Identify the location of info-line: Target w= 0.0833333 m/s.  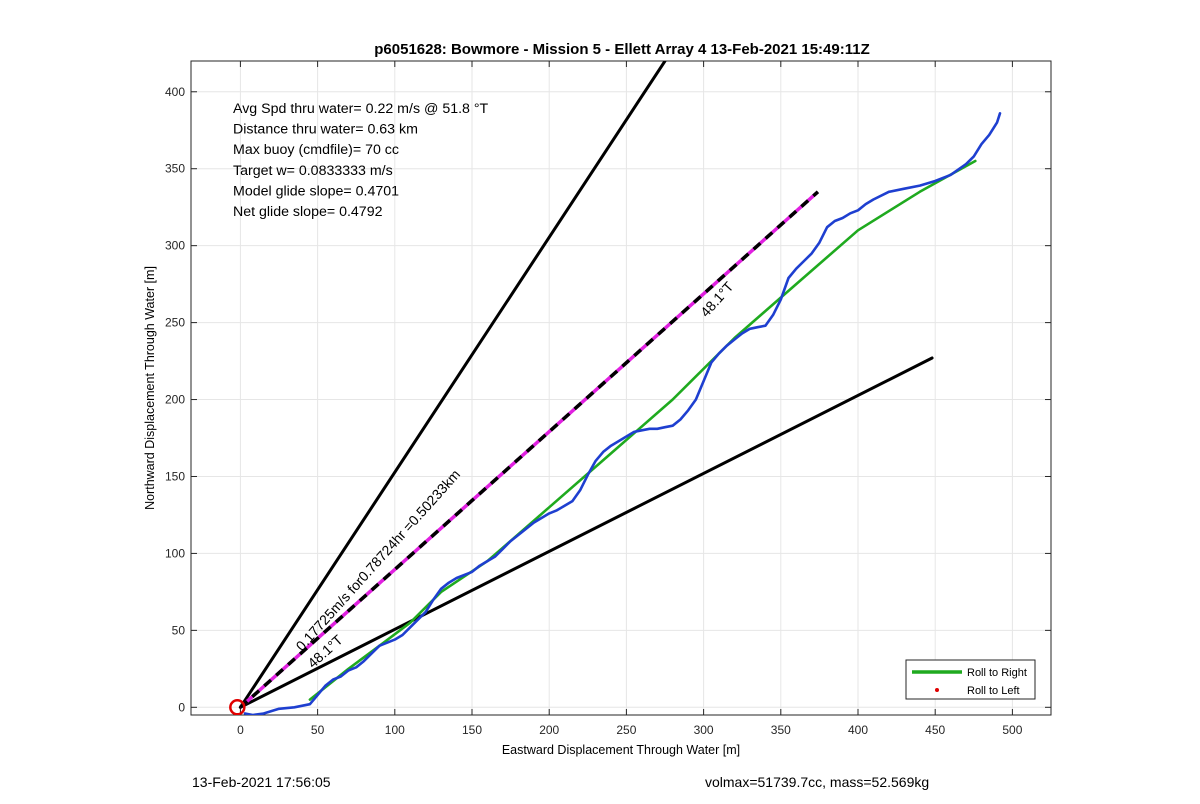
(313, 171).